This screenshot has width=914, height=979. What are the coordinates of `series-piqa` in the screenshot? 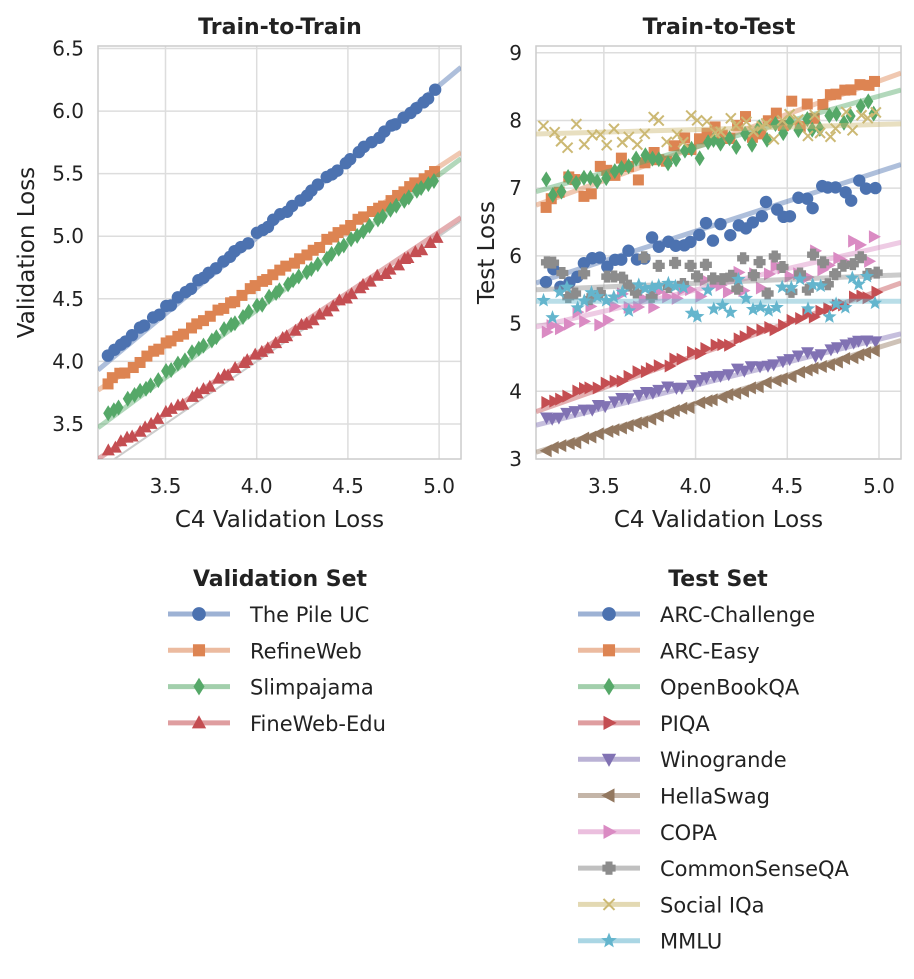 It's located at (718, 347).